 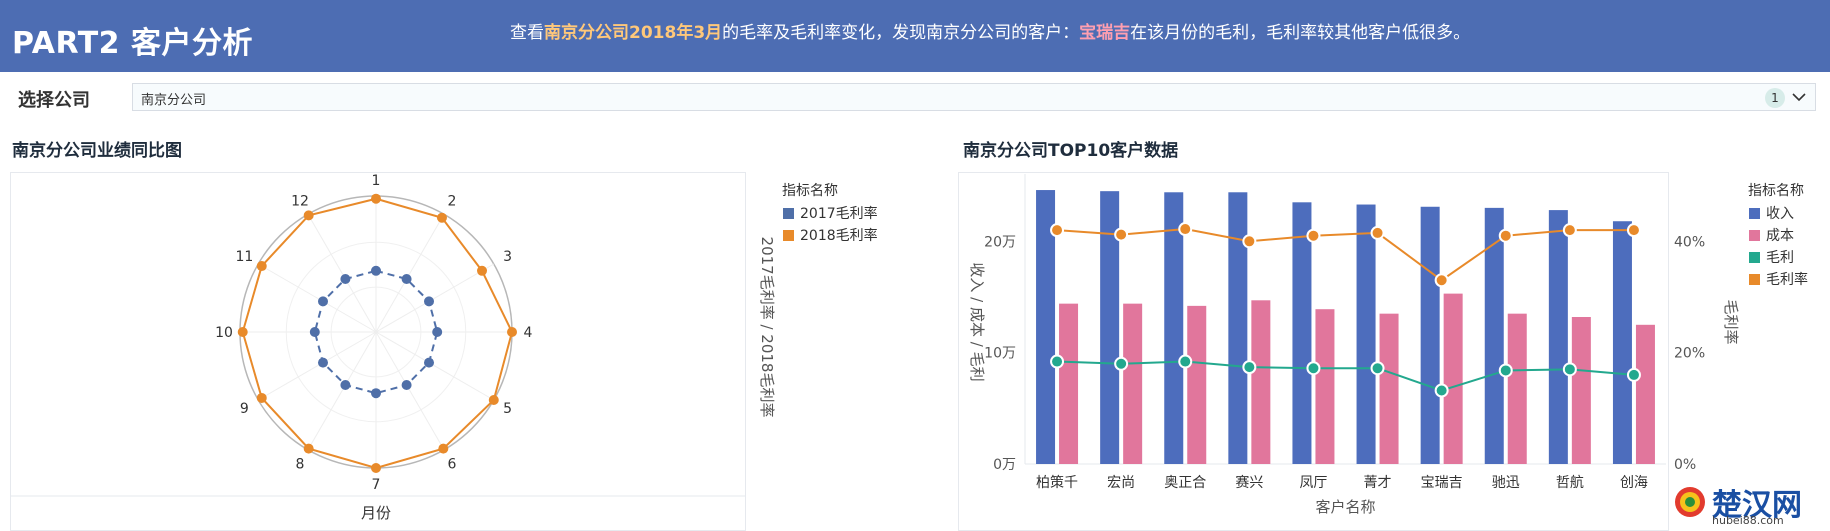 What do you see at coordinates (1689, 354) in the screenshot?
I see `y2-tick-label: 20%` at bounding box center [1689, 354].